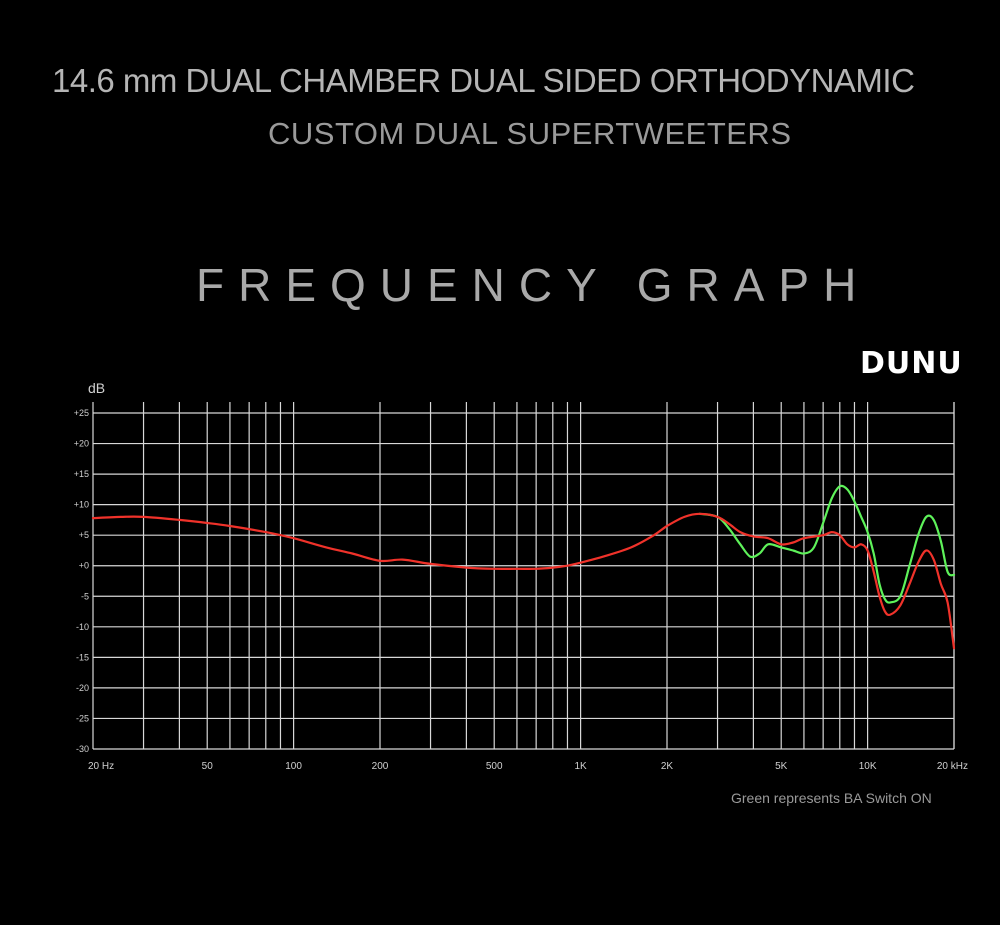 Image resolution: width=1000 pixels, height=925 pixels. Describe the element at coordinates (781, 766) in the screenshot. I see `x-tick-label: 5K` at that location.